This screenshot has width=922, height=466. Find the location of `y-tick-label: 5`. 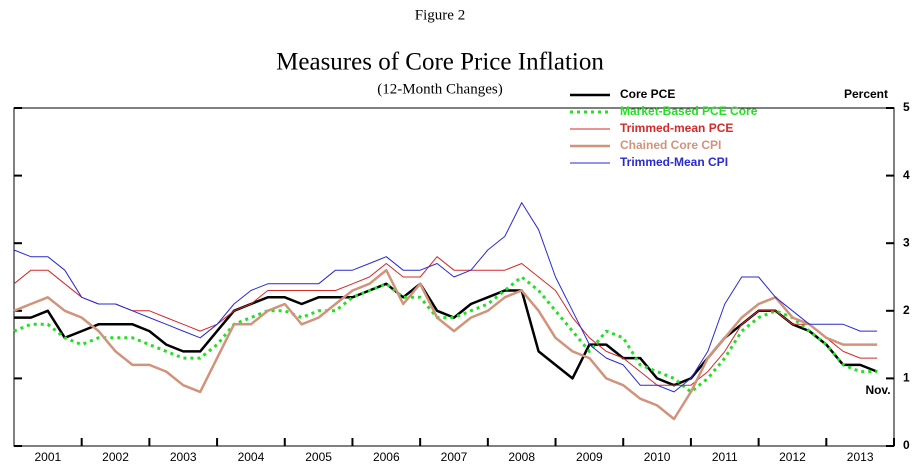

y-tick-label: 5 is located at coordinates (906, 107).